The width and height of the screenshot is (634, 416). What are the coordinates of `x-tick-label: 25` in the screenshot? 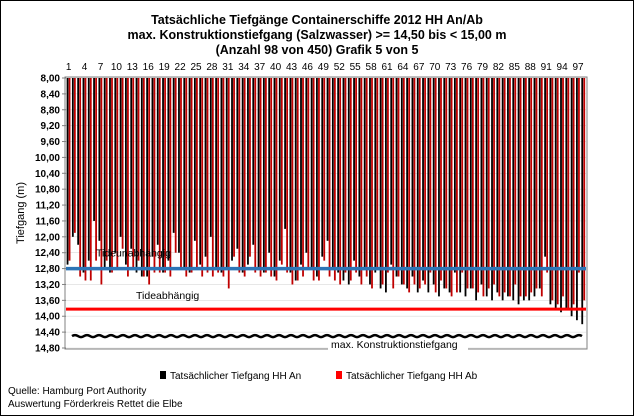 It's located at (196, 67).